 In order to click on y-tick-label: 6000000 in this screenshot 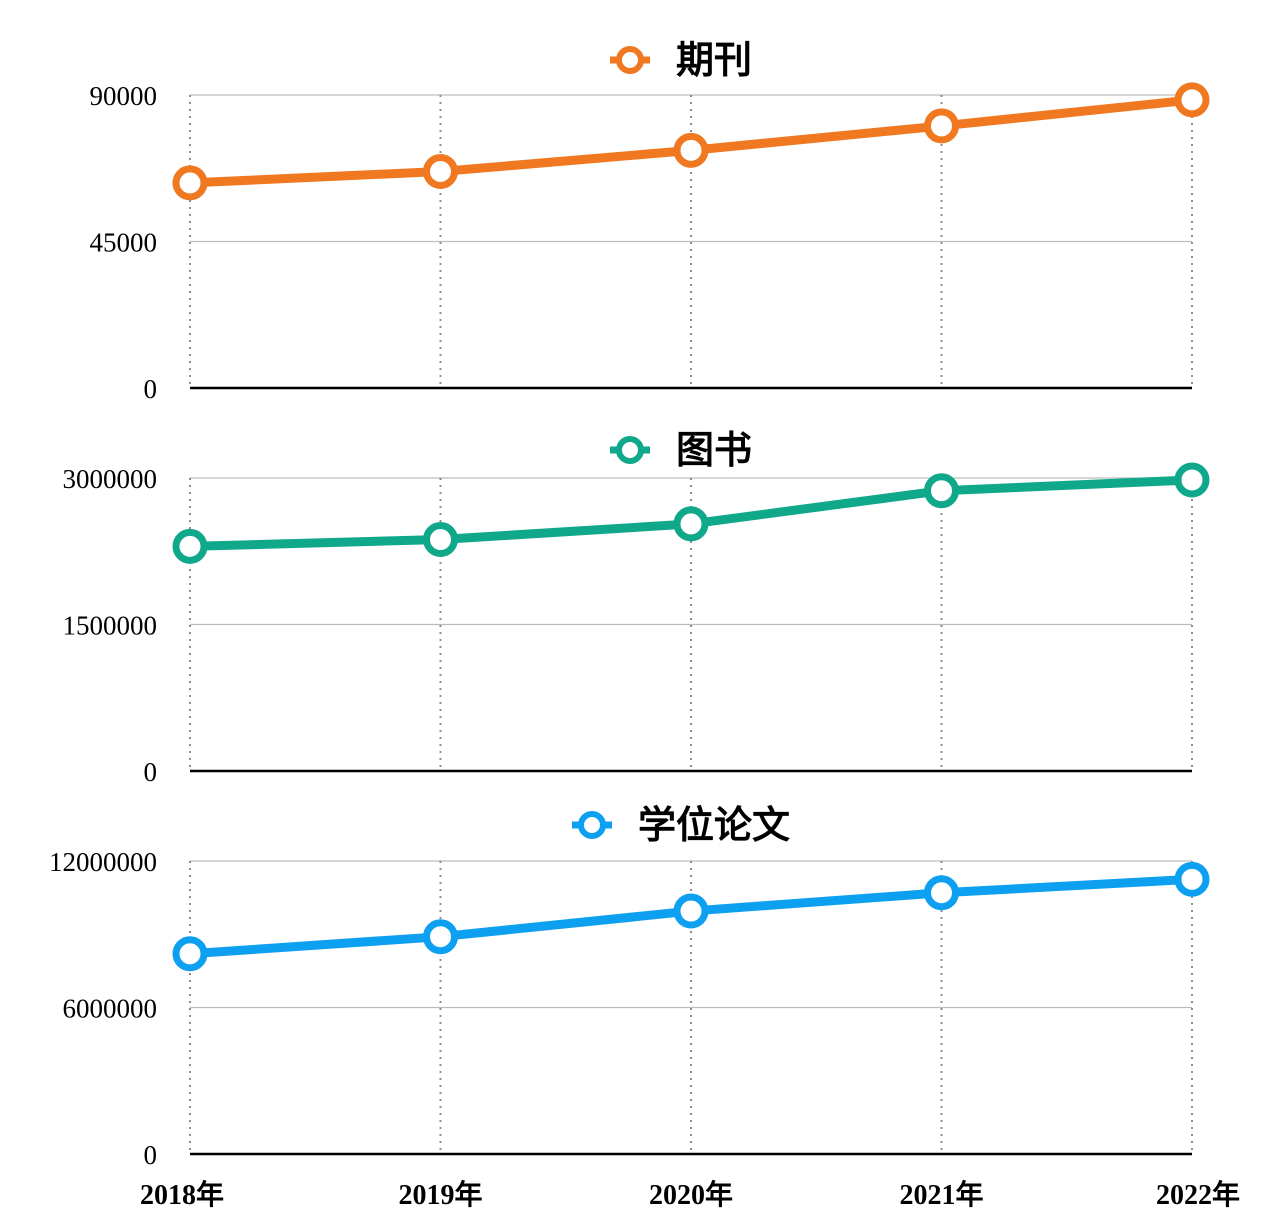, I will do `click(110, 1009)`.